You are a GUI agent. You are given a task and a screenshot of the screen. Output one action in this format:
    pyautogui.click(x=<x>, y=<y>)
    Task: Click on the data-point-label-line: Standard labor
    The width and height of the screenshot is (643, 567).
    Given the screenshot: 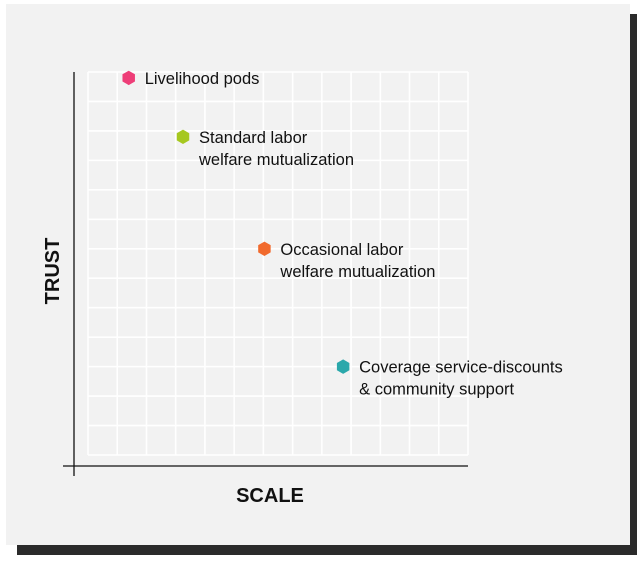 What is the action you would take?
    pyautogui.click(x=253, y=138)
    